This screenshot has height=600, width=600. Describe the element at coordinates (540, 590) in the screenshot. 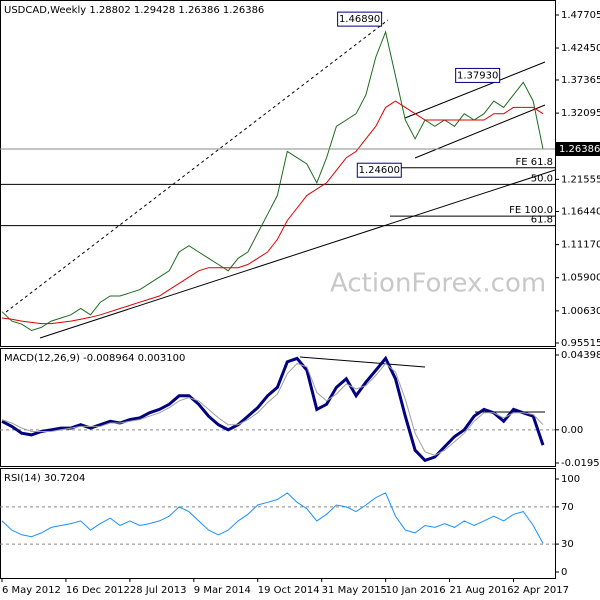

I see `x-tick-label: 2 Apr 2017` at that location.